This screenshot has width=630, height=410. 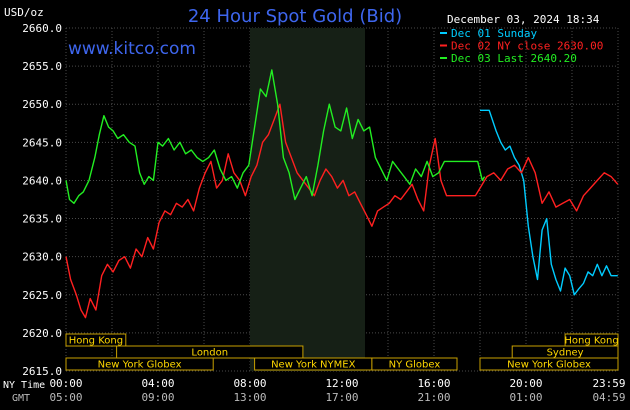 What do you see at coordinates (549, 202) in the screenshot?
I see `series-line` at bounding box center [549, 202].